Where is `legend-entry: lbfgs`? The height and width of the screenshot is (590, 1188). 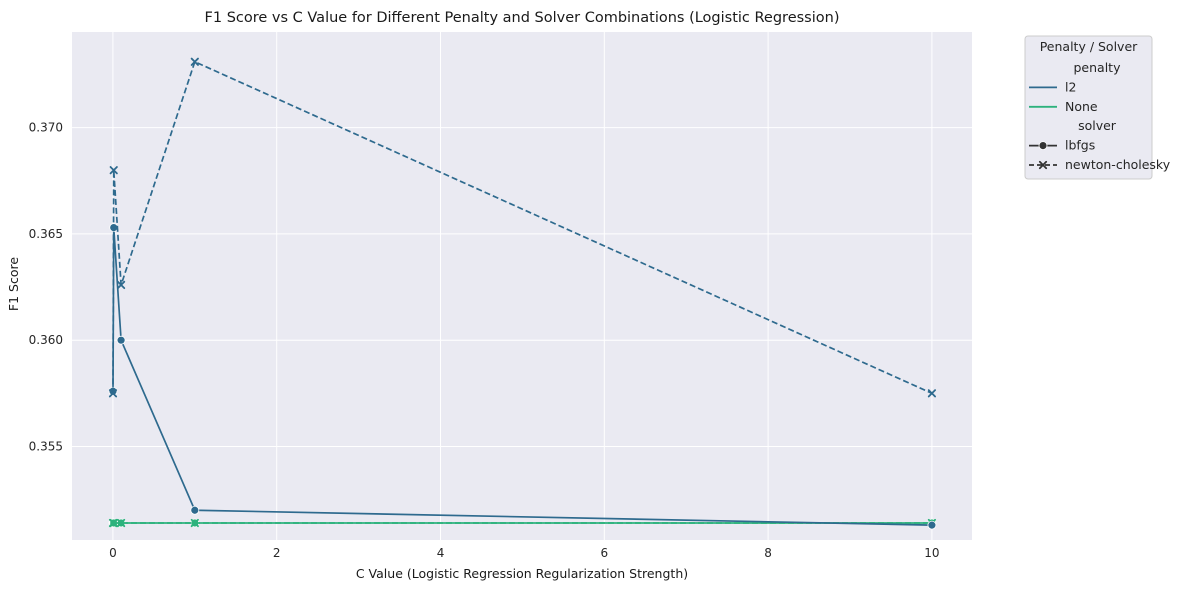 legend-entry: lbfgs is located at coordinates (1062, 145).